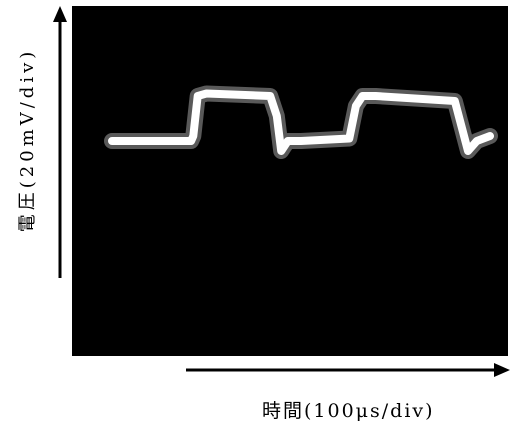 Image resolution: width=511 pixels, height=429 pixels. I want to click on y-axis-label: 電圧(20mV/div), so click(26, 140).